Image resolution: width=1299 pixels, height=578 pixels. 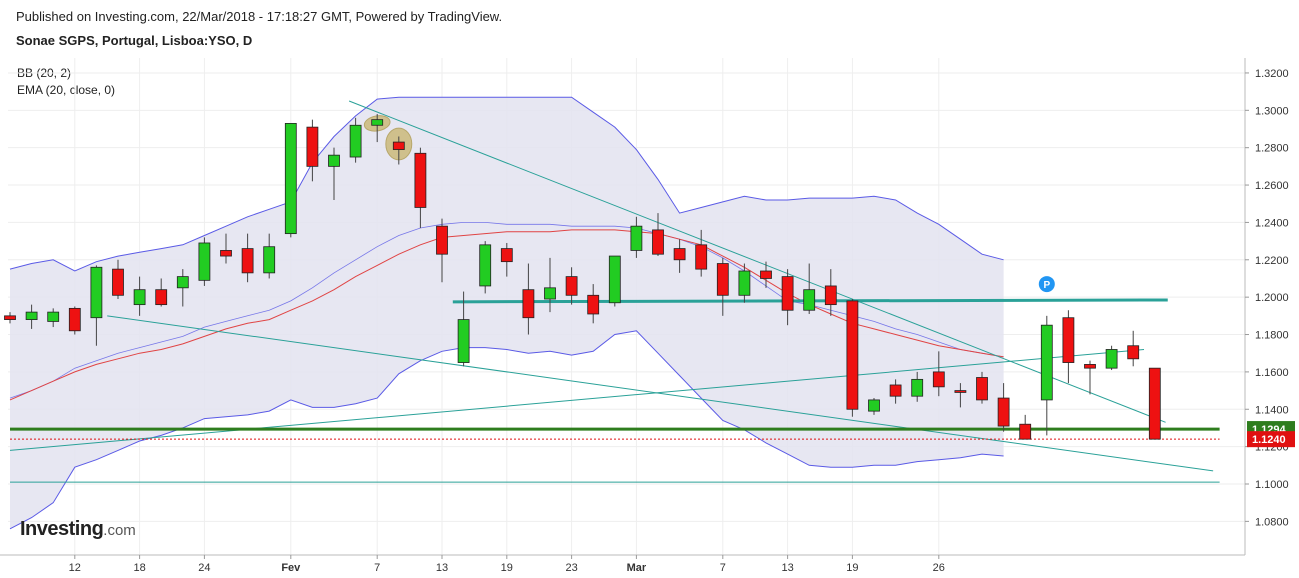 I want to click on chart-markers: P, so click(x=1046, y=284).